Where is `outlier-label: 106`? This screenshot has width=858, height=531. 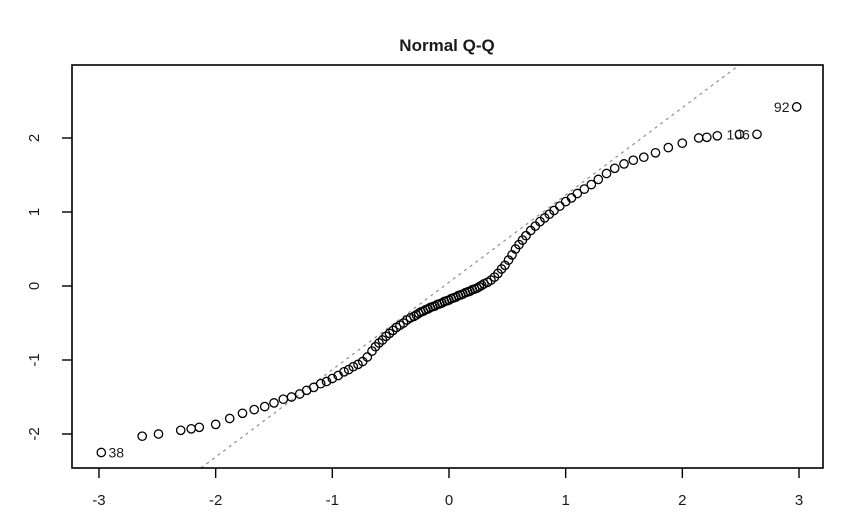 outlier-label: 106 is located at coordinates (738, 134).